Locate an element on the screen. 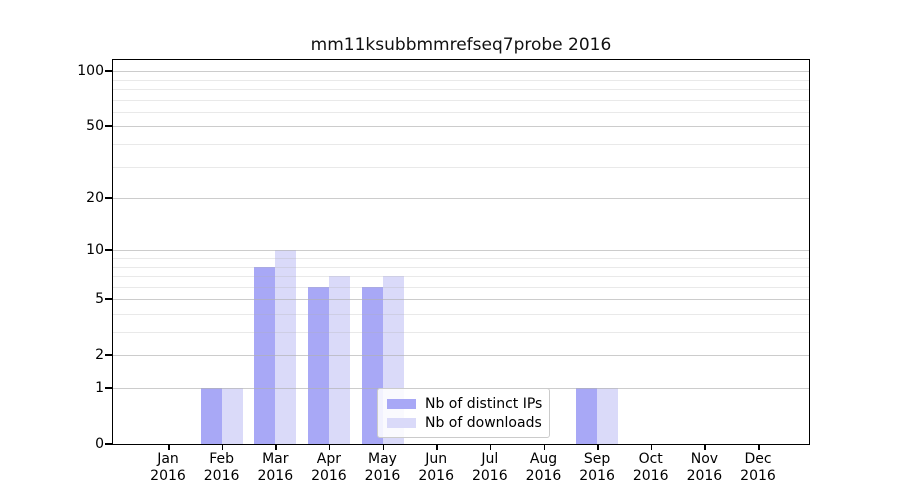  y-tick-label: 50 is located at coordinates (95, 126).